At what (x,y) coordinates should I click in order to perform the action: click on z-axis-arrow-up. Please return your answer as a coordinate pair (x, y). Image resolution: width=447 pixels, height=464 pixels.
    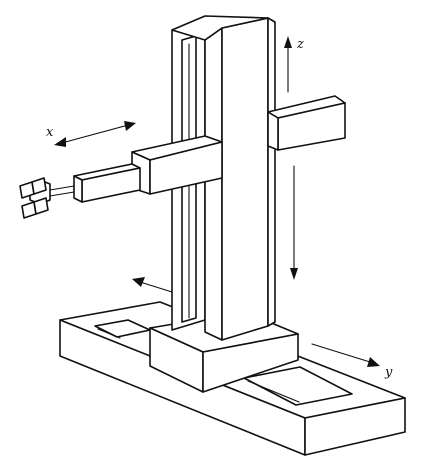
    Looking at the image, I should click on (288, 64).